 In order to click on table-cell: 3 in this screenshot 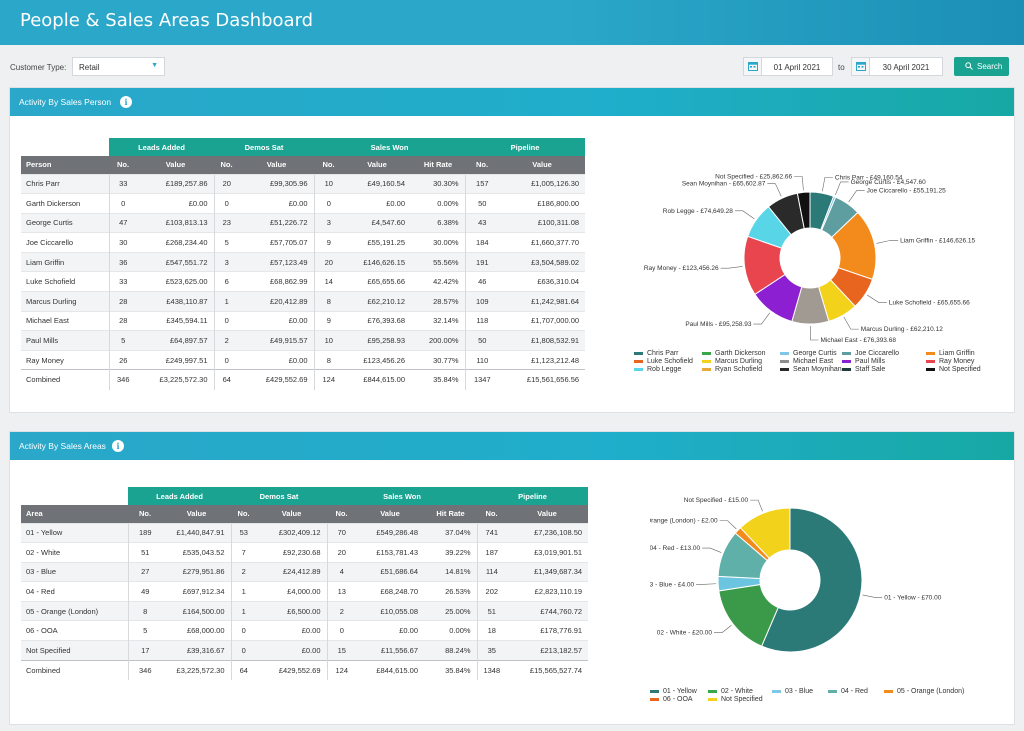, I will do `click(226, 261)`.